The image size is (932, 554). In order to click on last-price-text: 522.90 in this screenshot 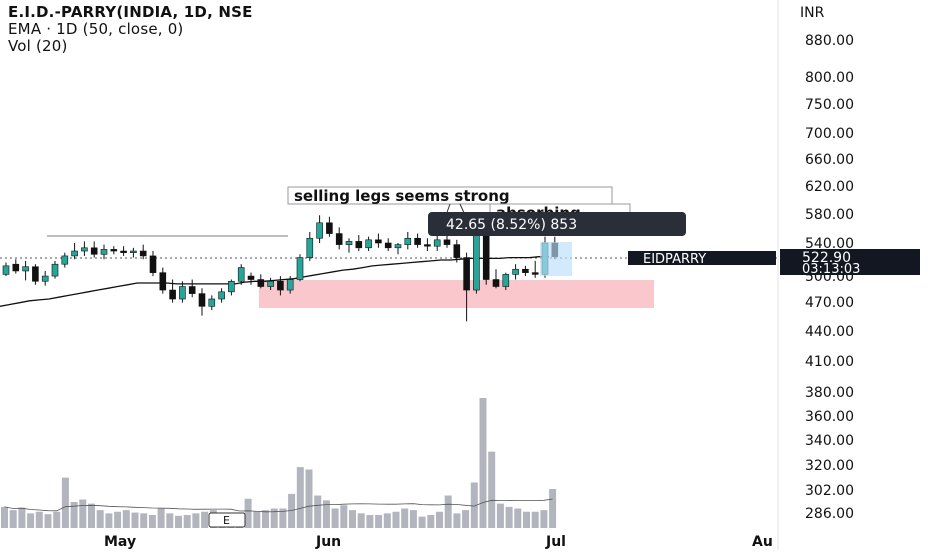, I will do `click(826, 258)`.